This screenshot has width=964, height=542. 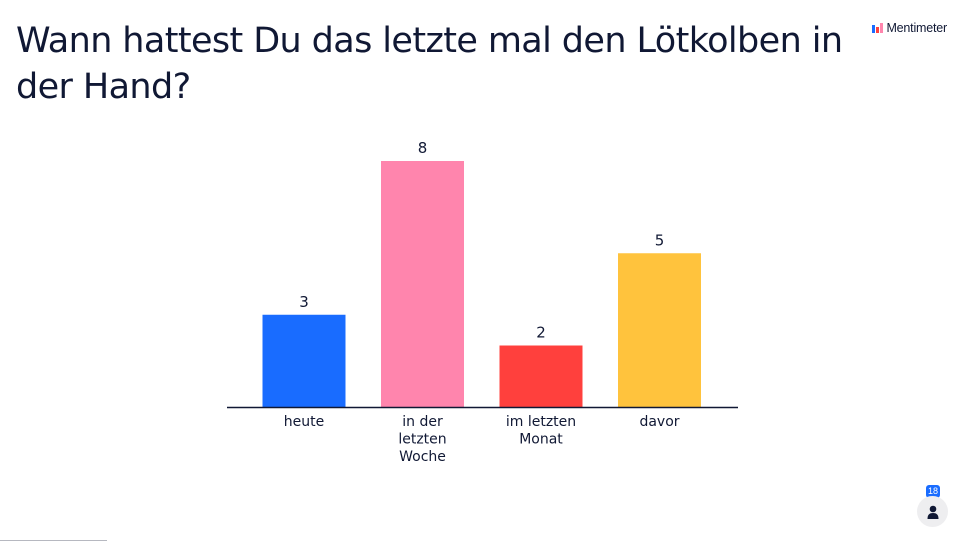 I want to click on category-label: letzten, so click(x=422, y=440).